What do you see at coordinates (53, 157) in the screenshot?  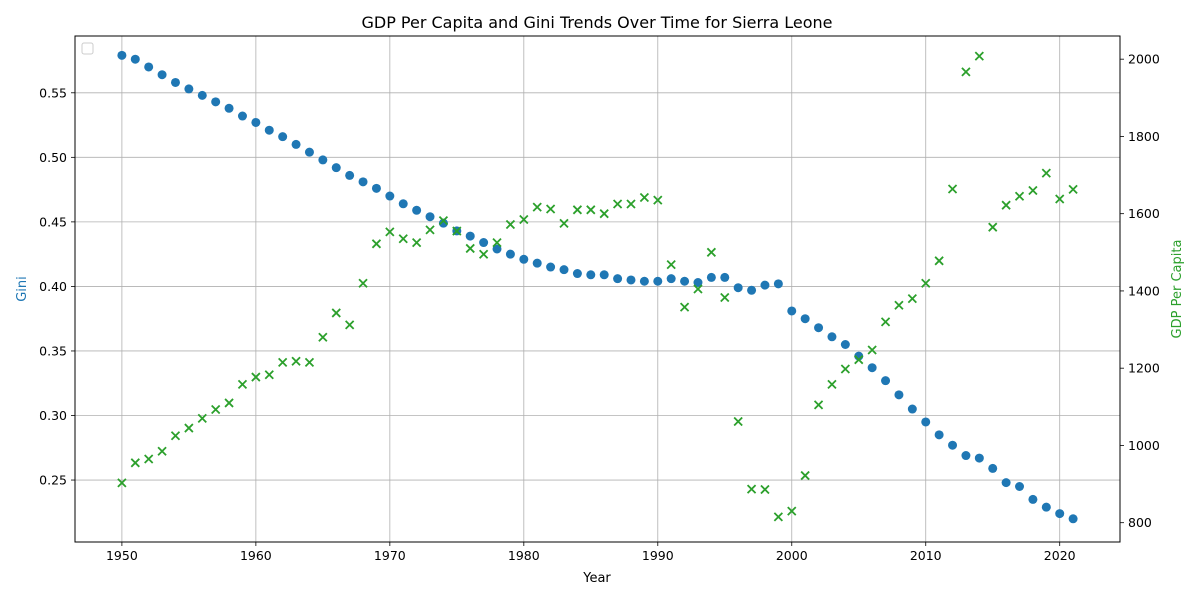 I see `y-left-tick-label: 0.50` at bounding box center [53, 157].